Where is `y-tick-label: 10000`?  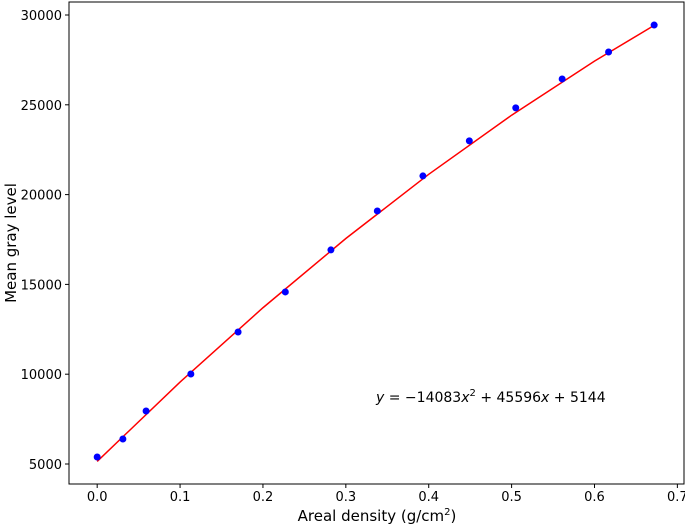 y-tick-label: 10000 is located at coordinates (41, 375).